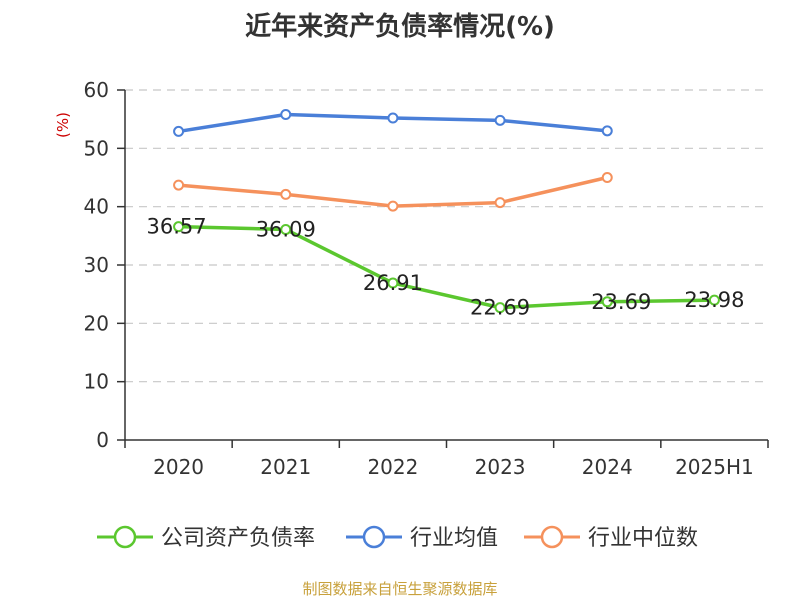  I want to click on data-label: 36.57, so click(177, 227).